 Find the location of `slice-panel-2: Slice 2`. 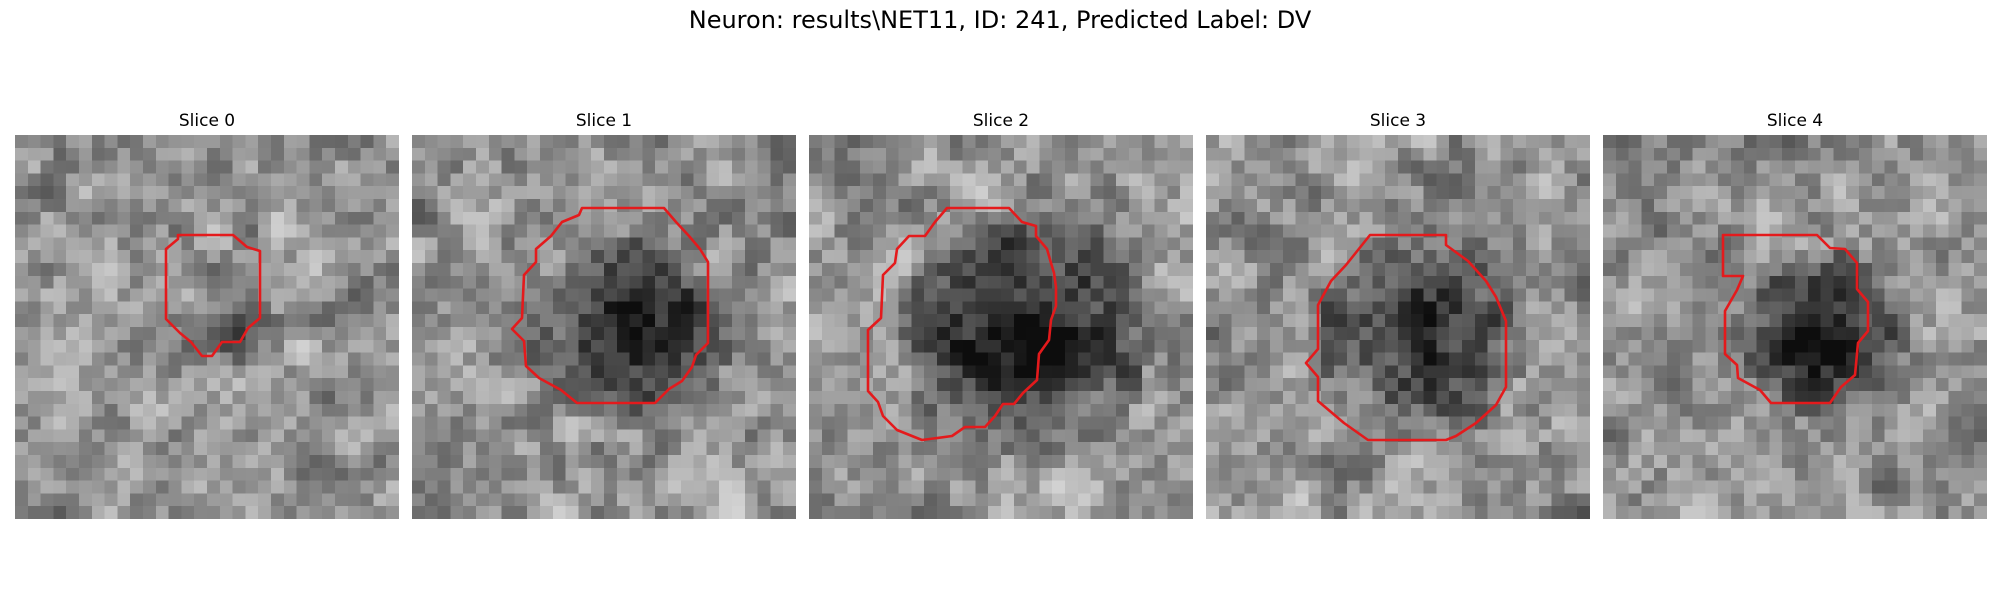

slice-panel-2: Slice 2 is located at coordinates (1001, 313).